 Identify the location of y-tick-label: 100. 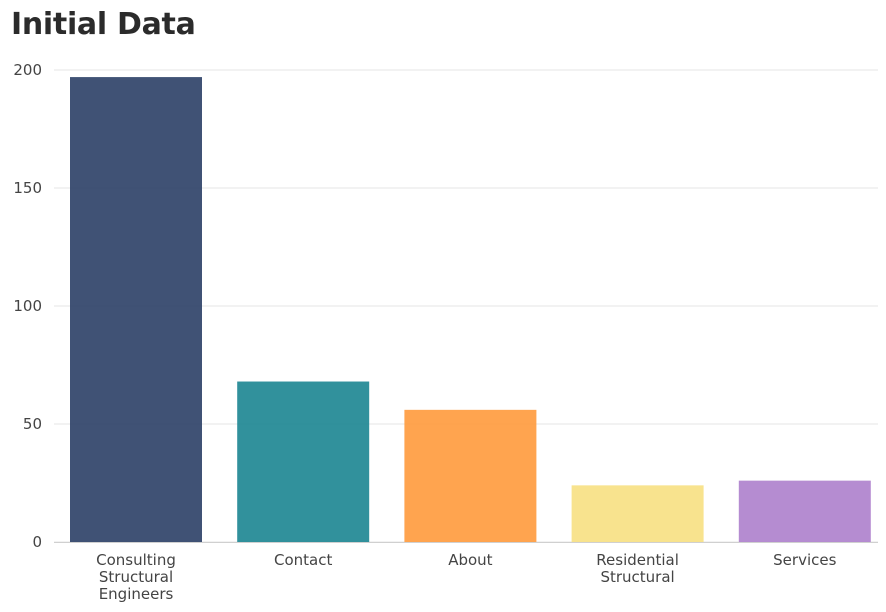
(27, 306).